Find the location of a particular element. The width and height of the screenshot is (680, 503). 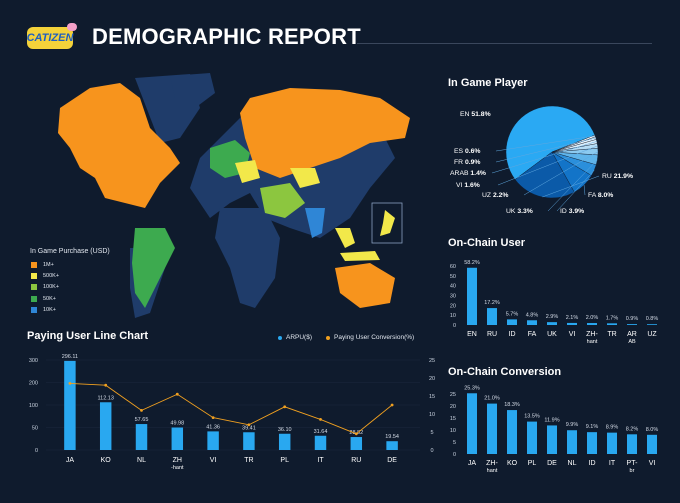

x-tick-label: NL is located at coordinates (572, 463).